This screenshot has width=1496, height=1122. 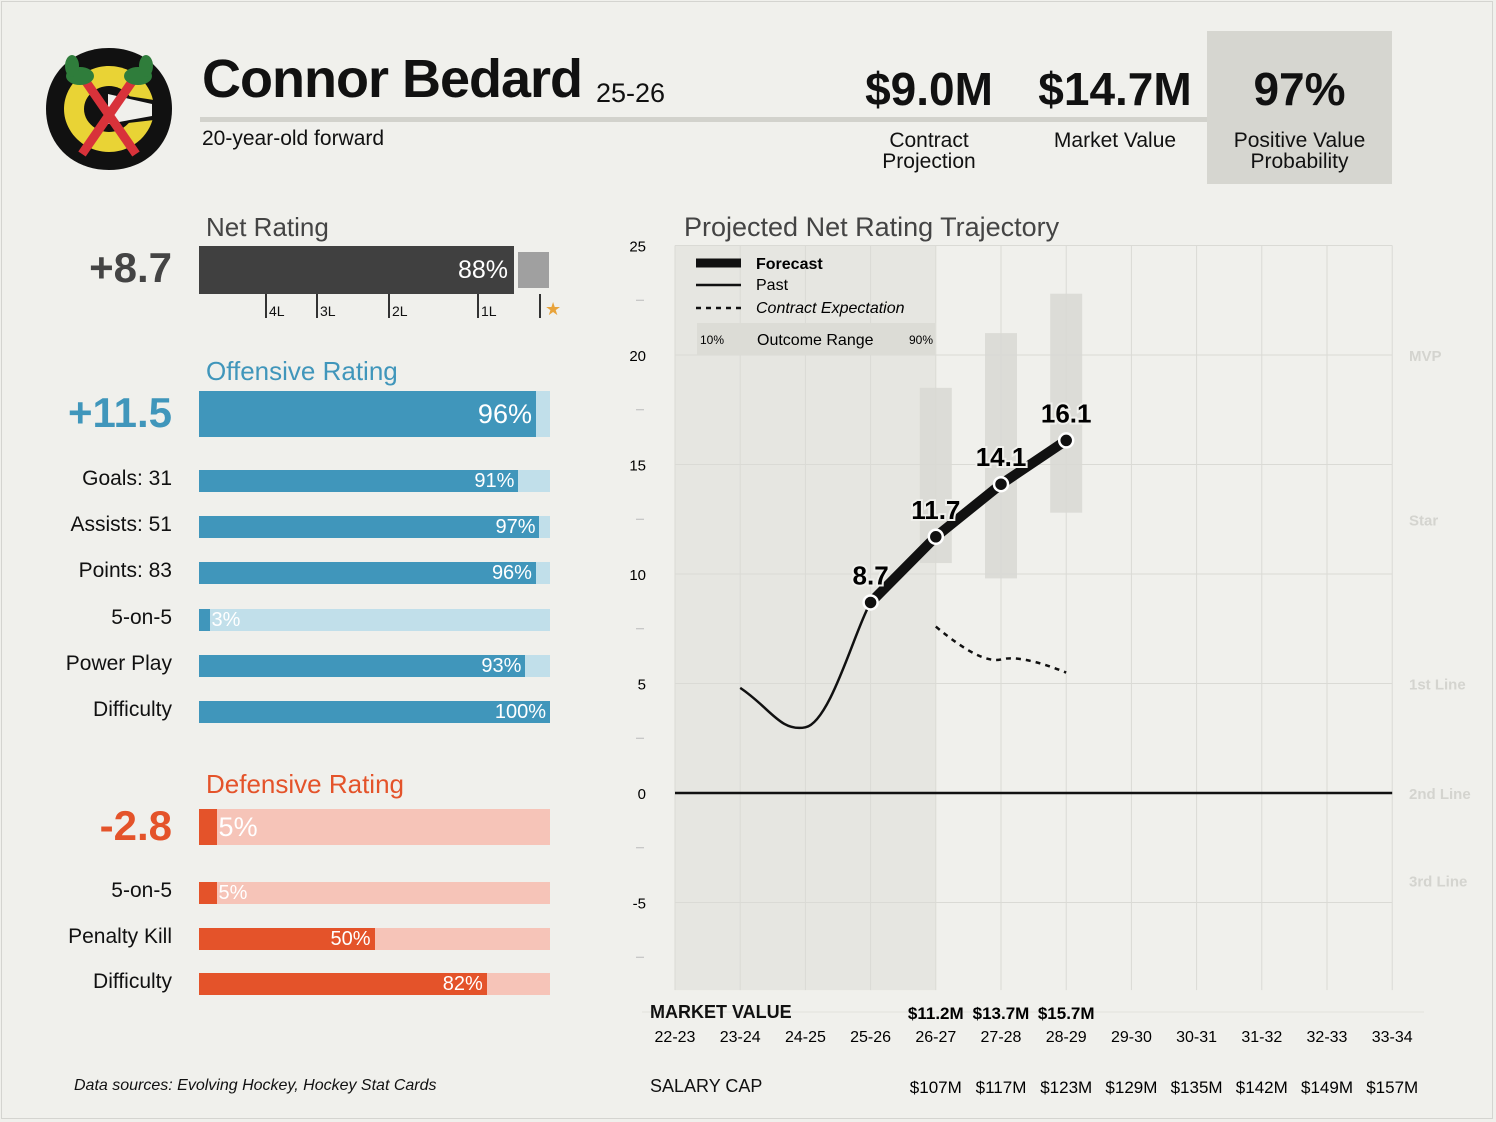 What do you see at coordinates (328, 311) in the screenshot?
I see `net-tick-label: 3L` at bounding box center [328, 311].